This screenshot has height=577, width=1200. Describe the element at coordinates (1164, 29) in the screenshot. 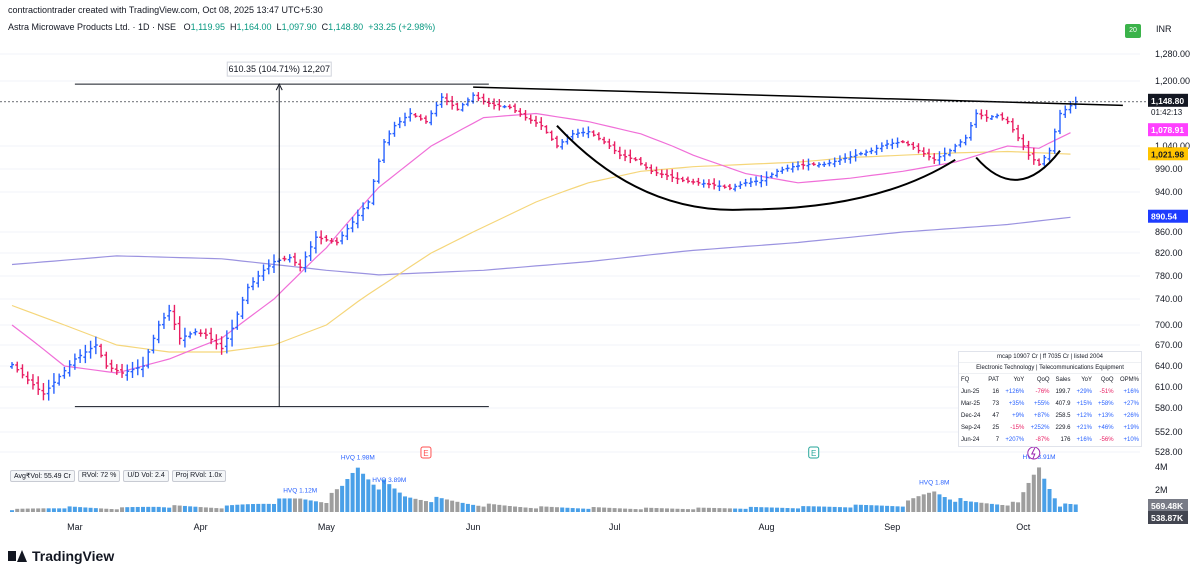

I see `currency-label: INR` at that location.